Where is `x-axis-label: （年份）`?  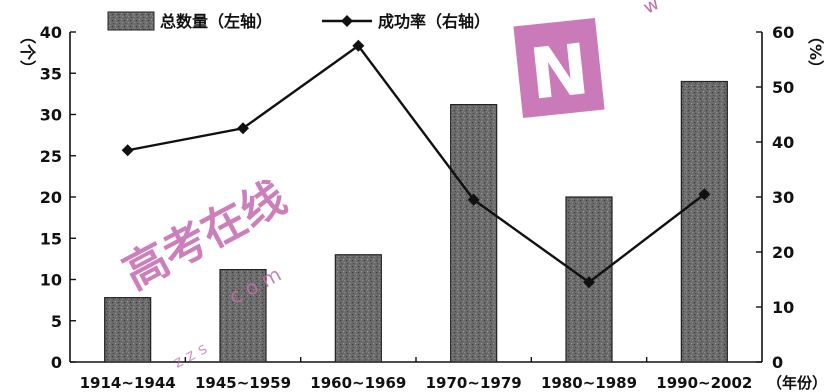
x-axis-label: （年份） is located at coordinates (797, 383).